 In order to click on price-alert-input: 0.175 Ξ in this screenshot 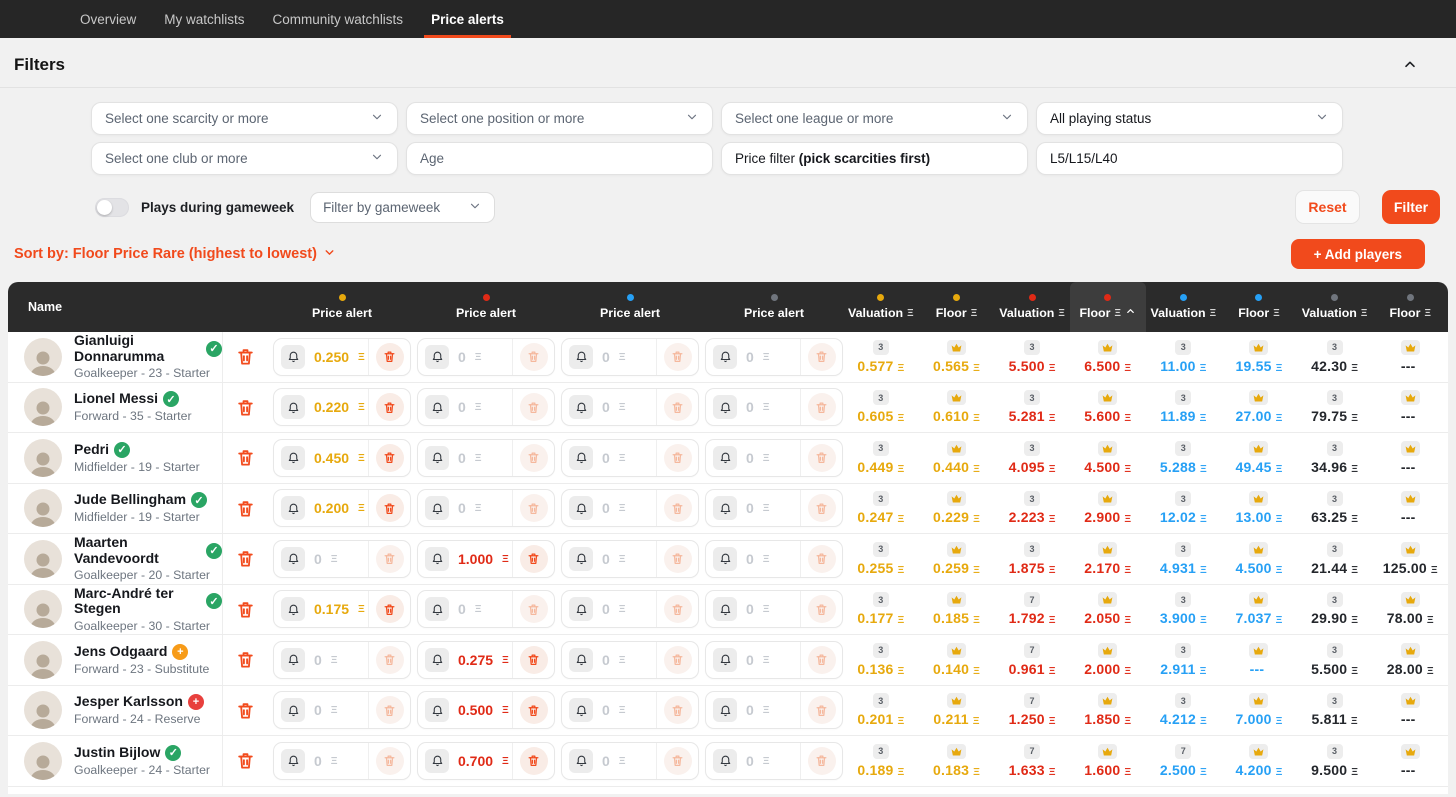, I will do `click(321, 609)`.